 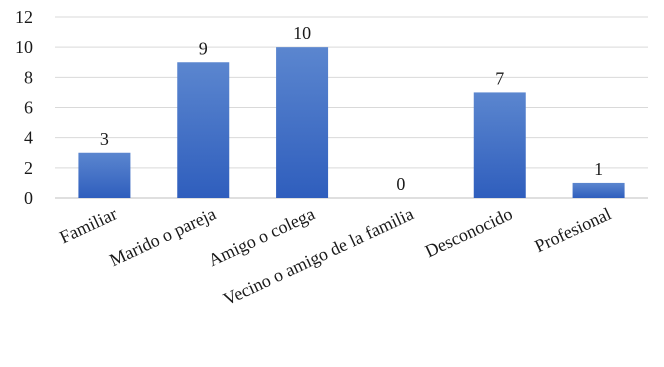 What do you see at coordinates (24, 17) in the screenshot?
I see `y-tick-label: 12` at bounding box center [24, 17].